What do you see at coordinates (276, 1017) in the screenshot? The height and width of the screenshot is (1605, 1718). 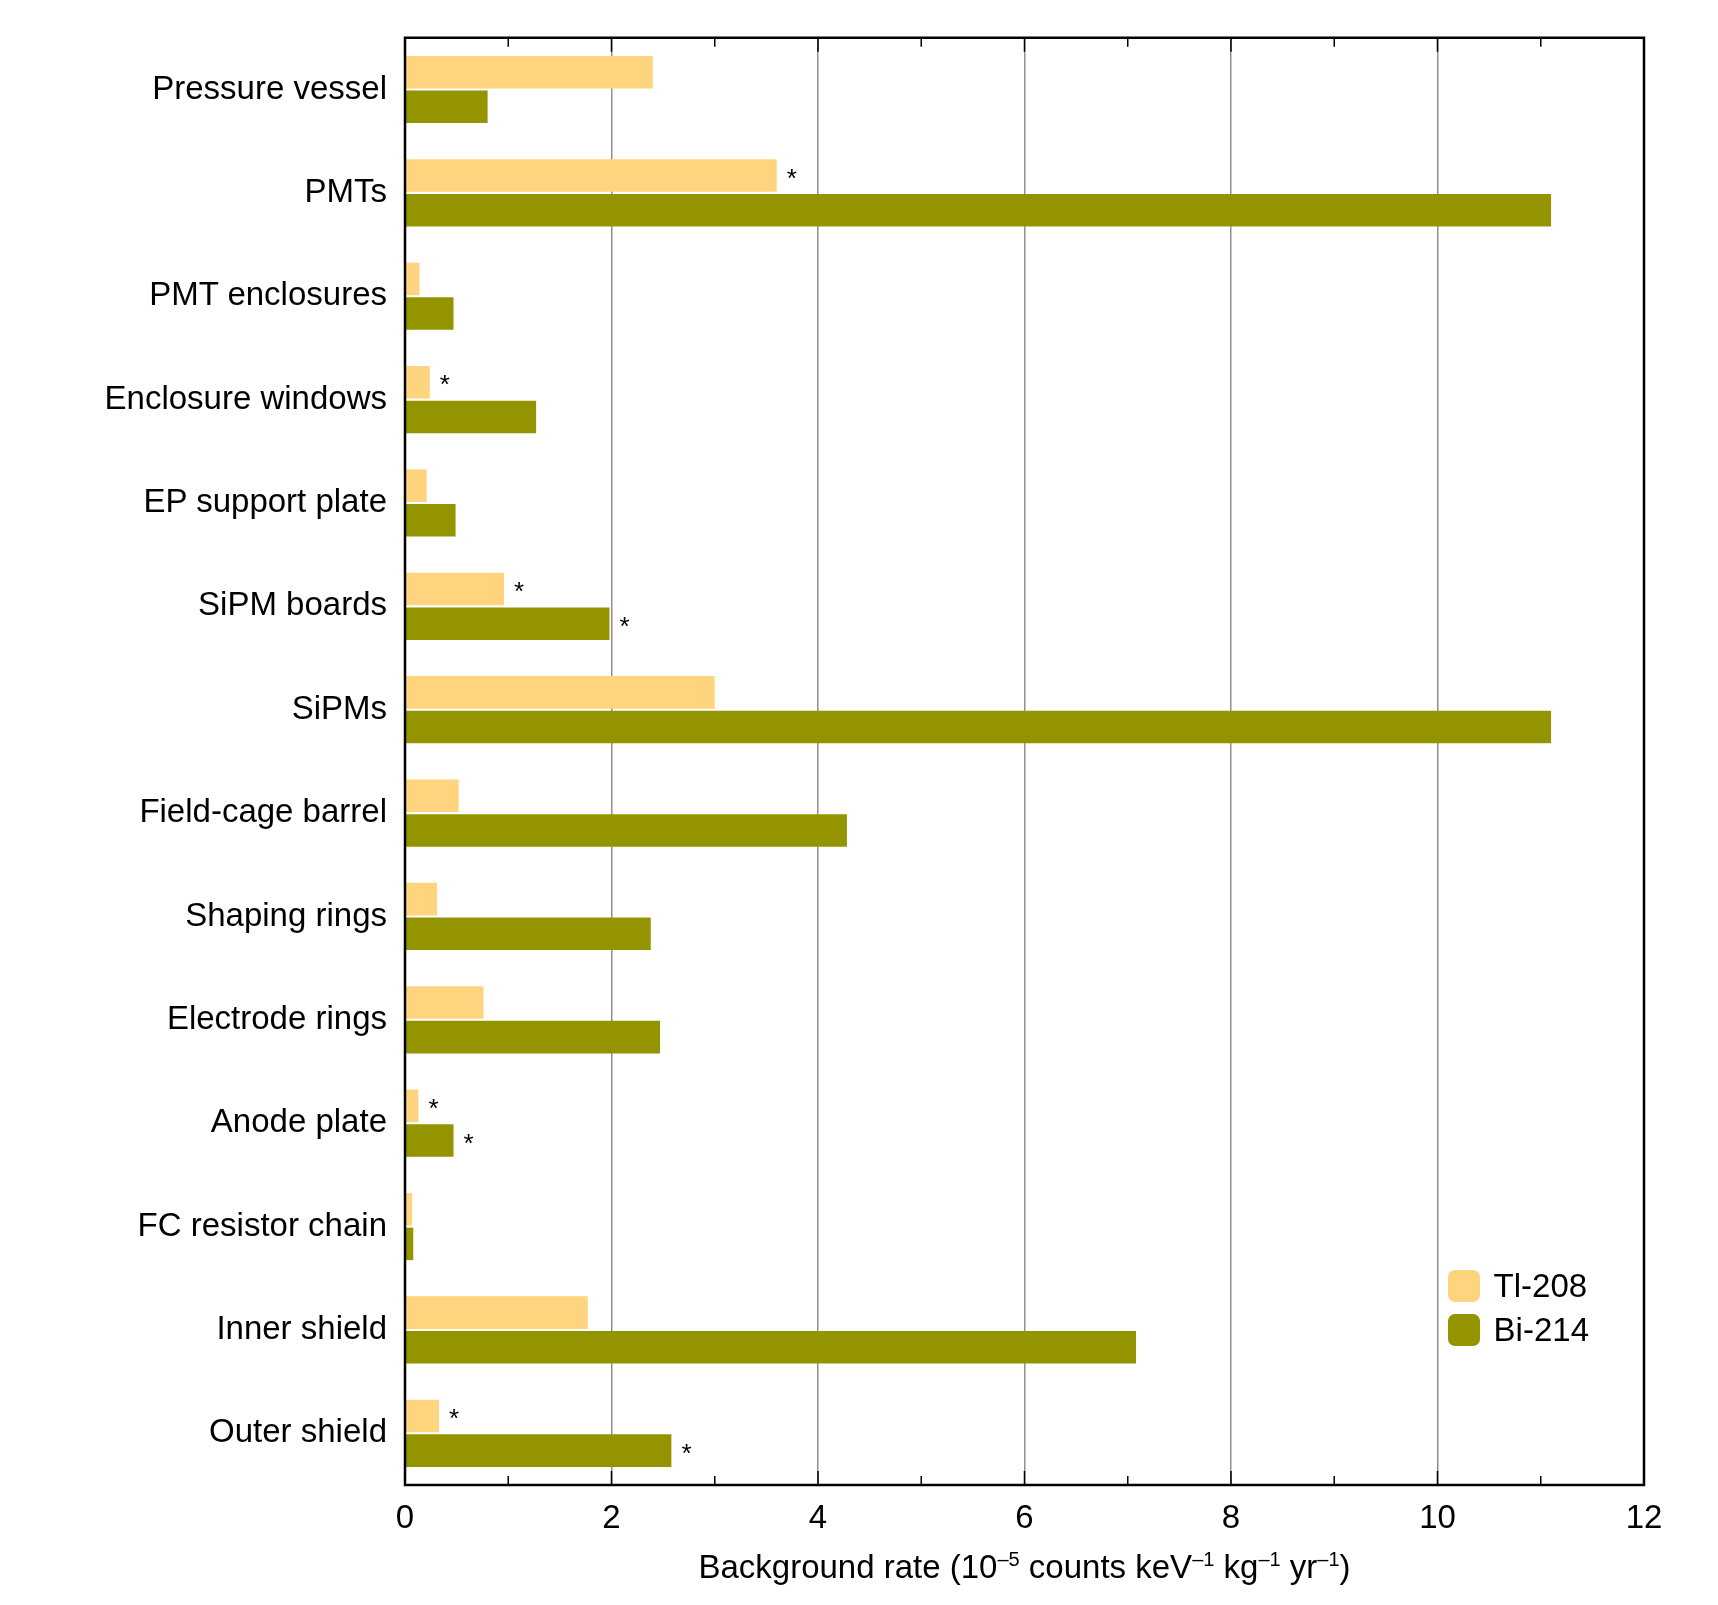 I see `y-tick-label: Electrode rings` at bounding box center [276, 1017].